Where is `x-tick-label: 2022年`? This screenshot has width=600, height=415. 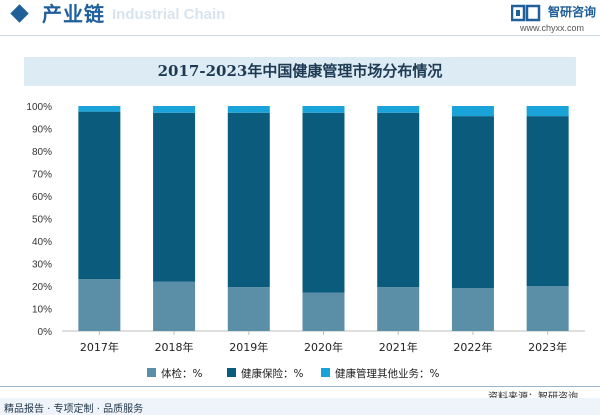 x-tick-label: 2022年 is located at coordinates (472, 347).